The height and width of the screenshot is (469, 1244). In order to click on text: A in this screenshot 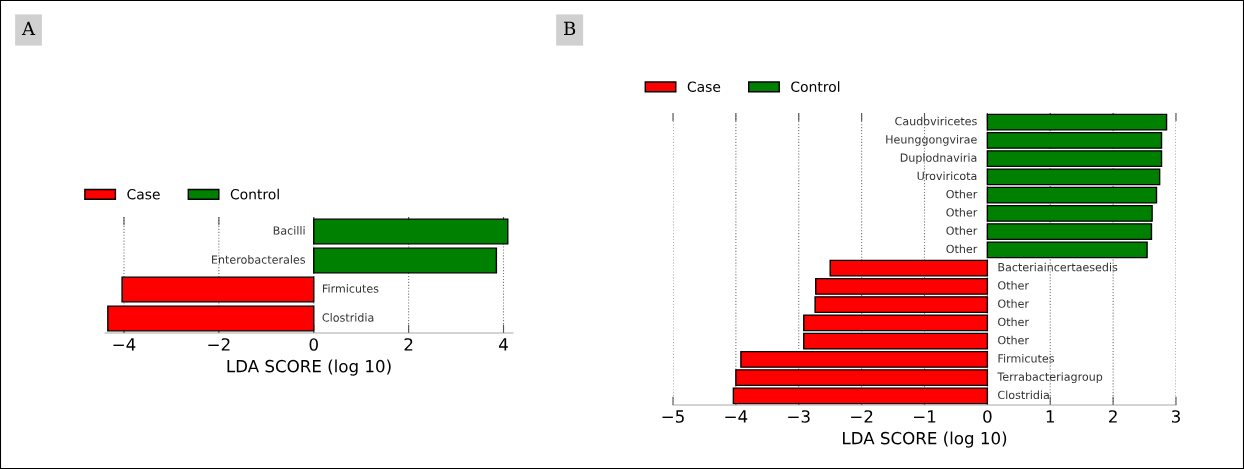, I will do `click(28, 28)`.